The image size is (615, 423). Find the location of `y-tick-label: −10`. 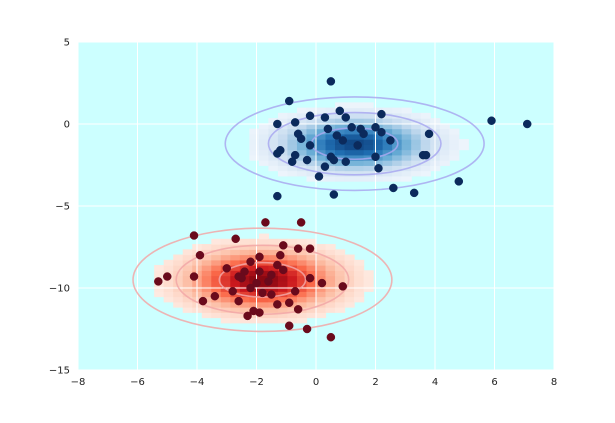

y-tick-label: −10 is located at coordinates (59, 289).